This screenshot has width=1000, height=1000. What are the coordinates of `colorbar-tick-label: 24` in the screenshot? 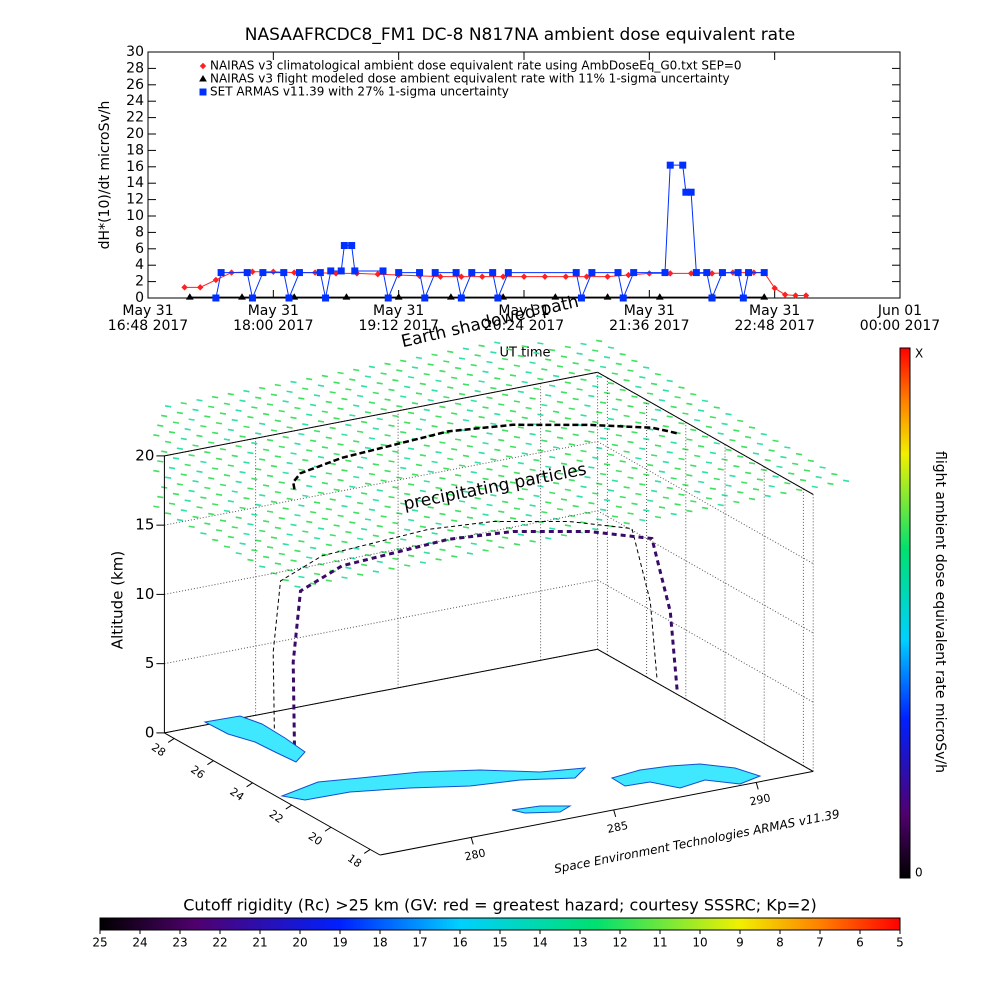 It's located at (139, 943).